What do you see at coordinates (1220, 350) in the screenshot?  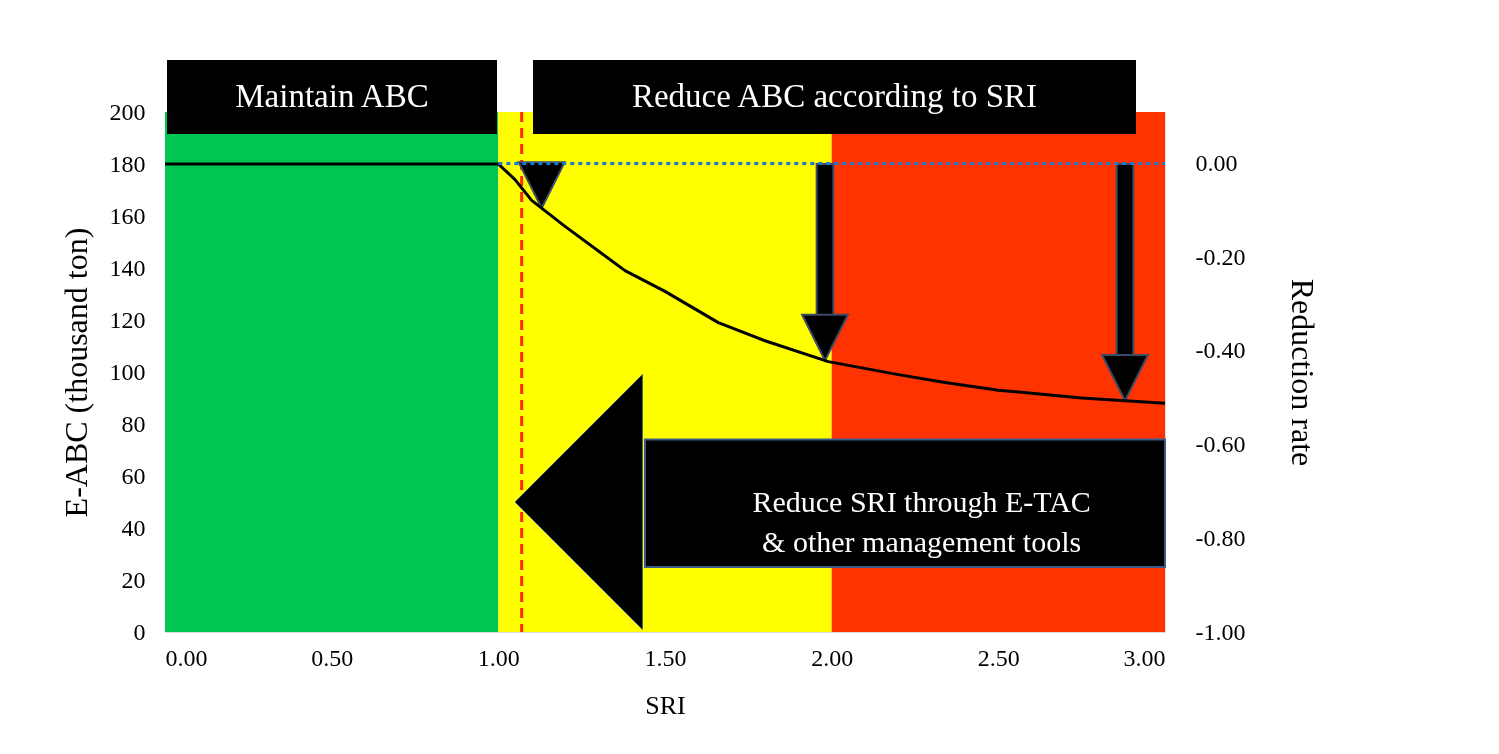 I see `y2-tick-label: -0.40` at bounding box center [1220, 350].